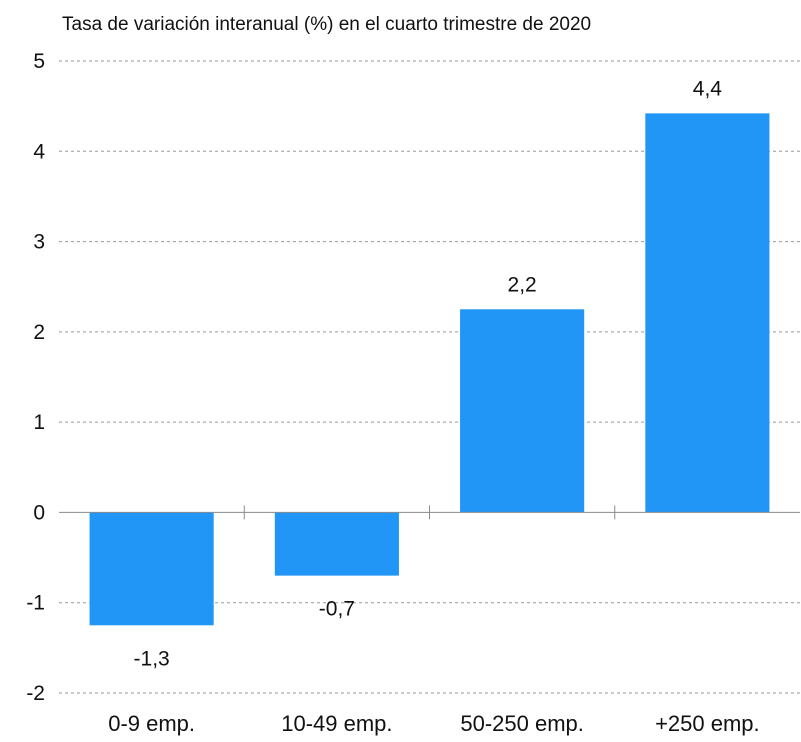 The width and height of the screenshot is (801, 742). I want to click on y-tick-label: 2, so click(39, 332).